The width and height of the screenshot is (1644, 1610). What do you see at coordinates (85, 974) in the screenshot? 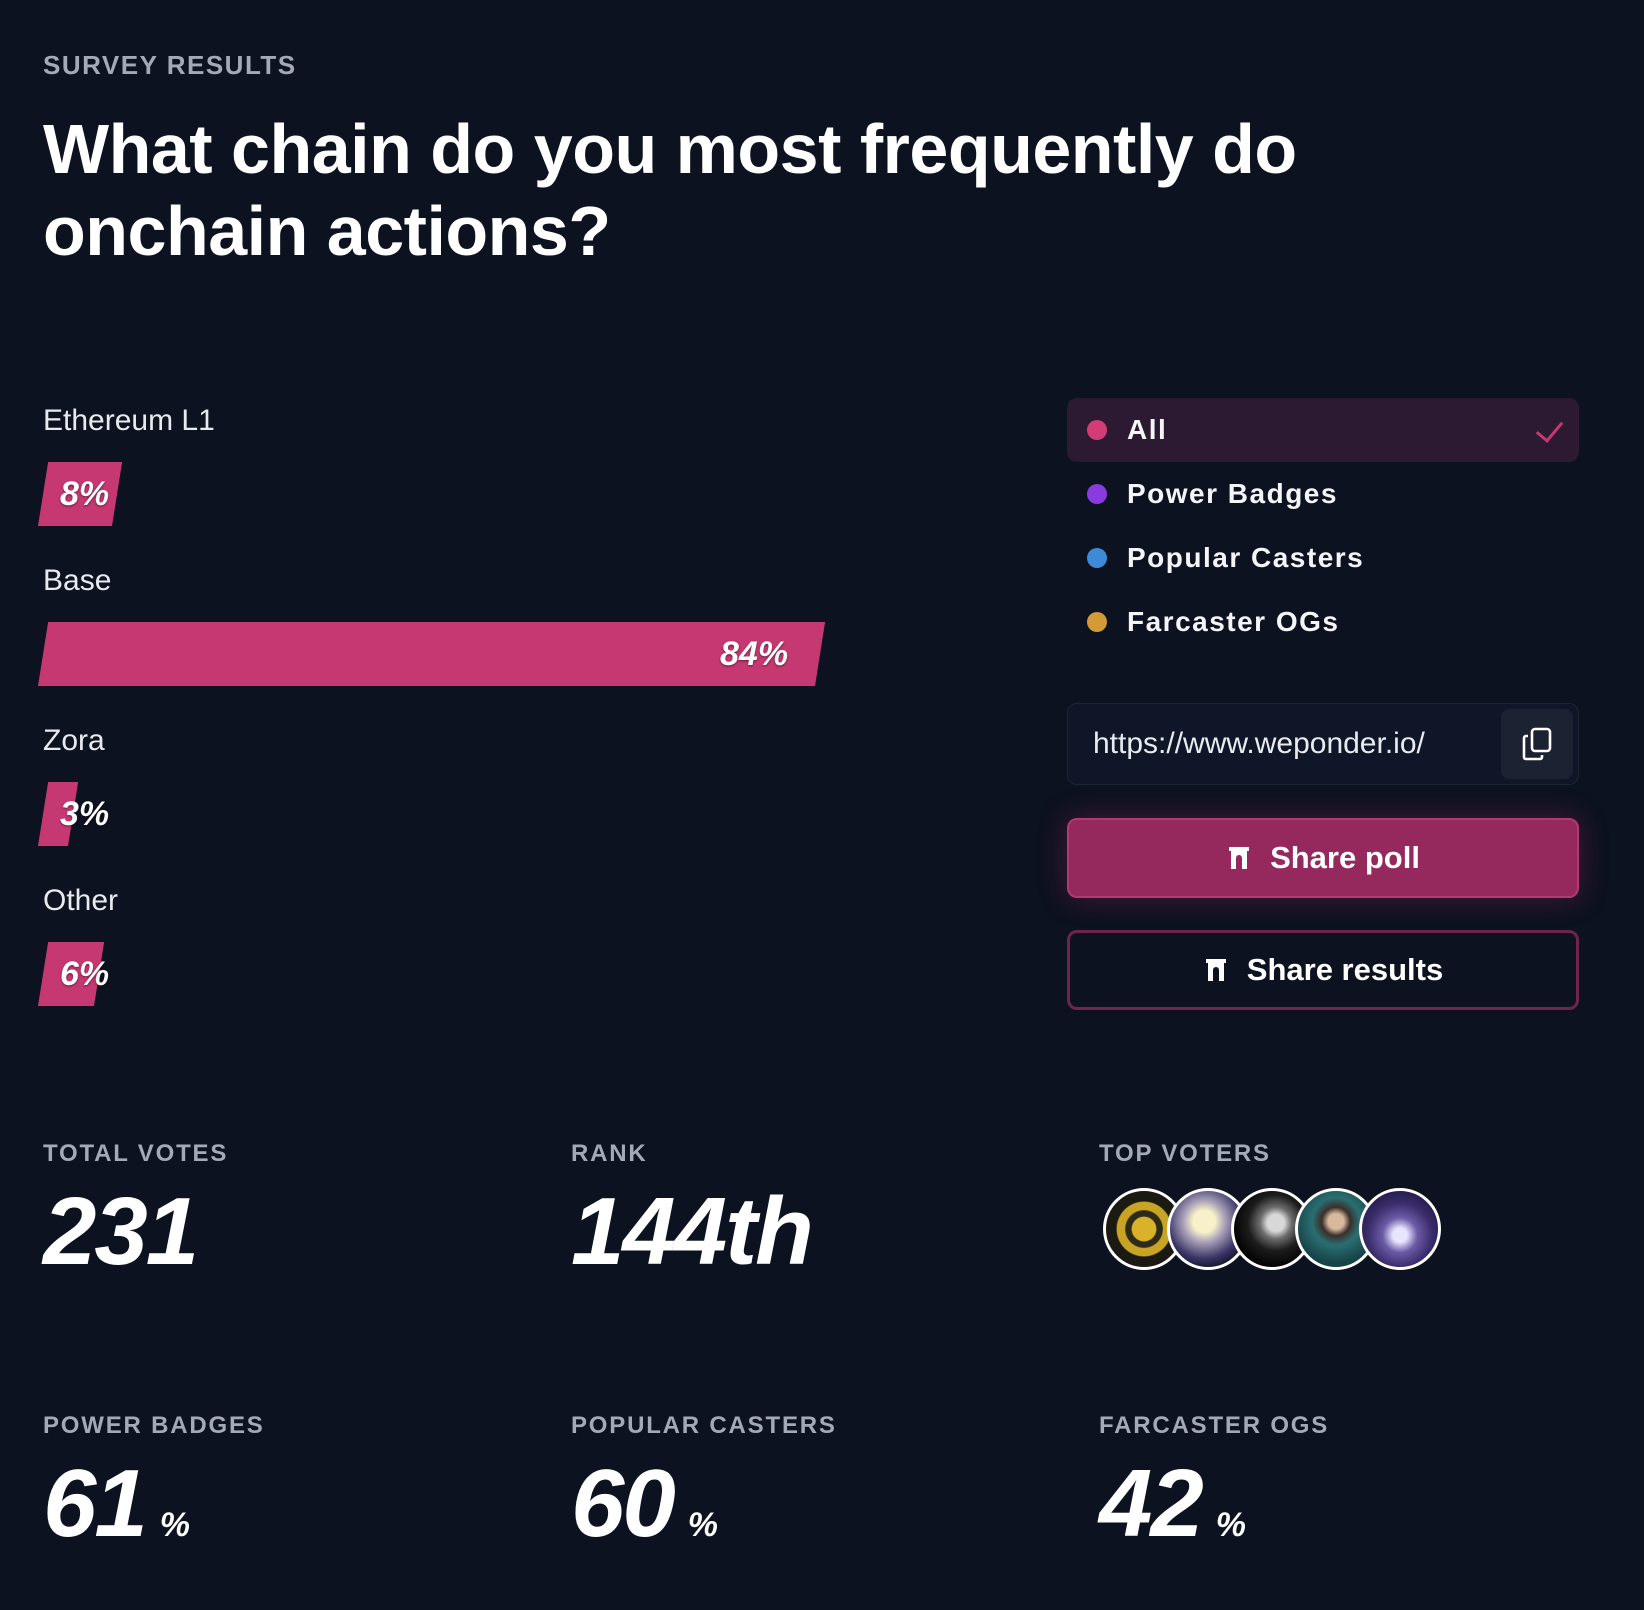
I see `result-percent: 6%` at bounding box center [85, 974].